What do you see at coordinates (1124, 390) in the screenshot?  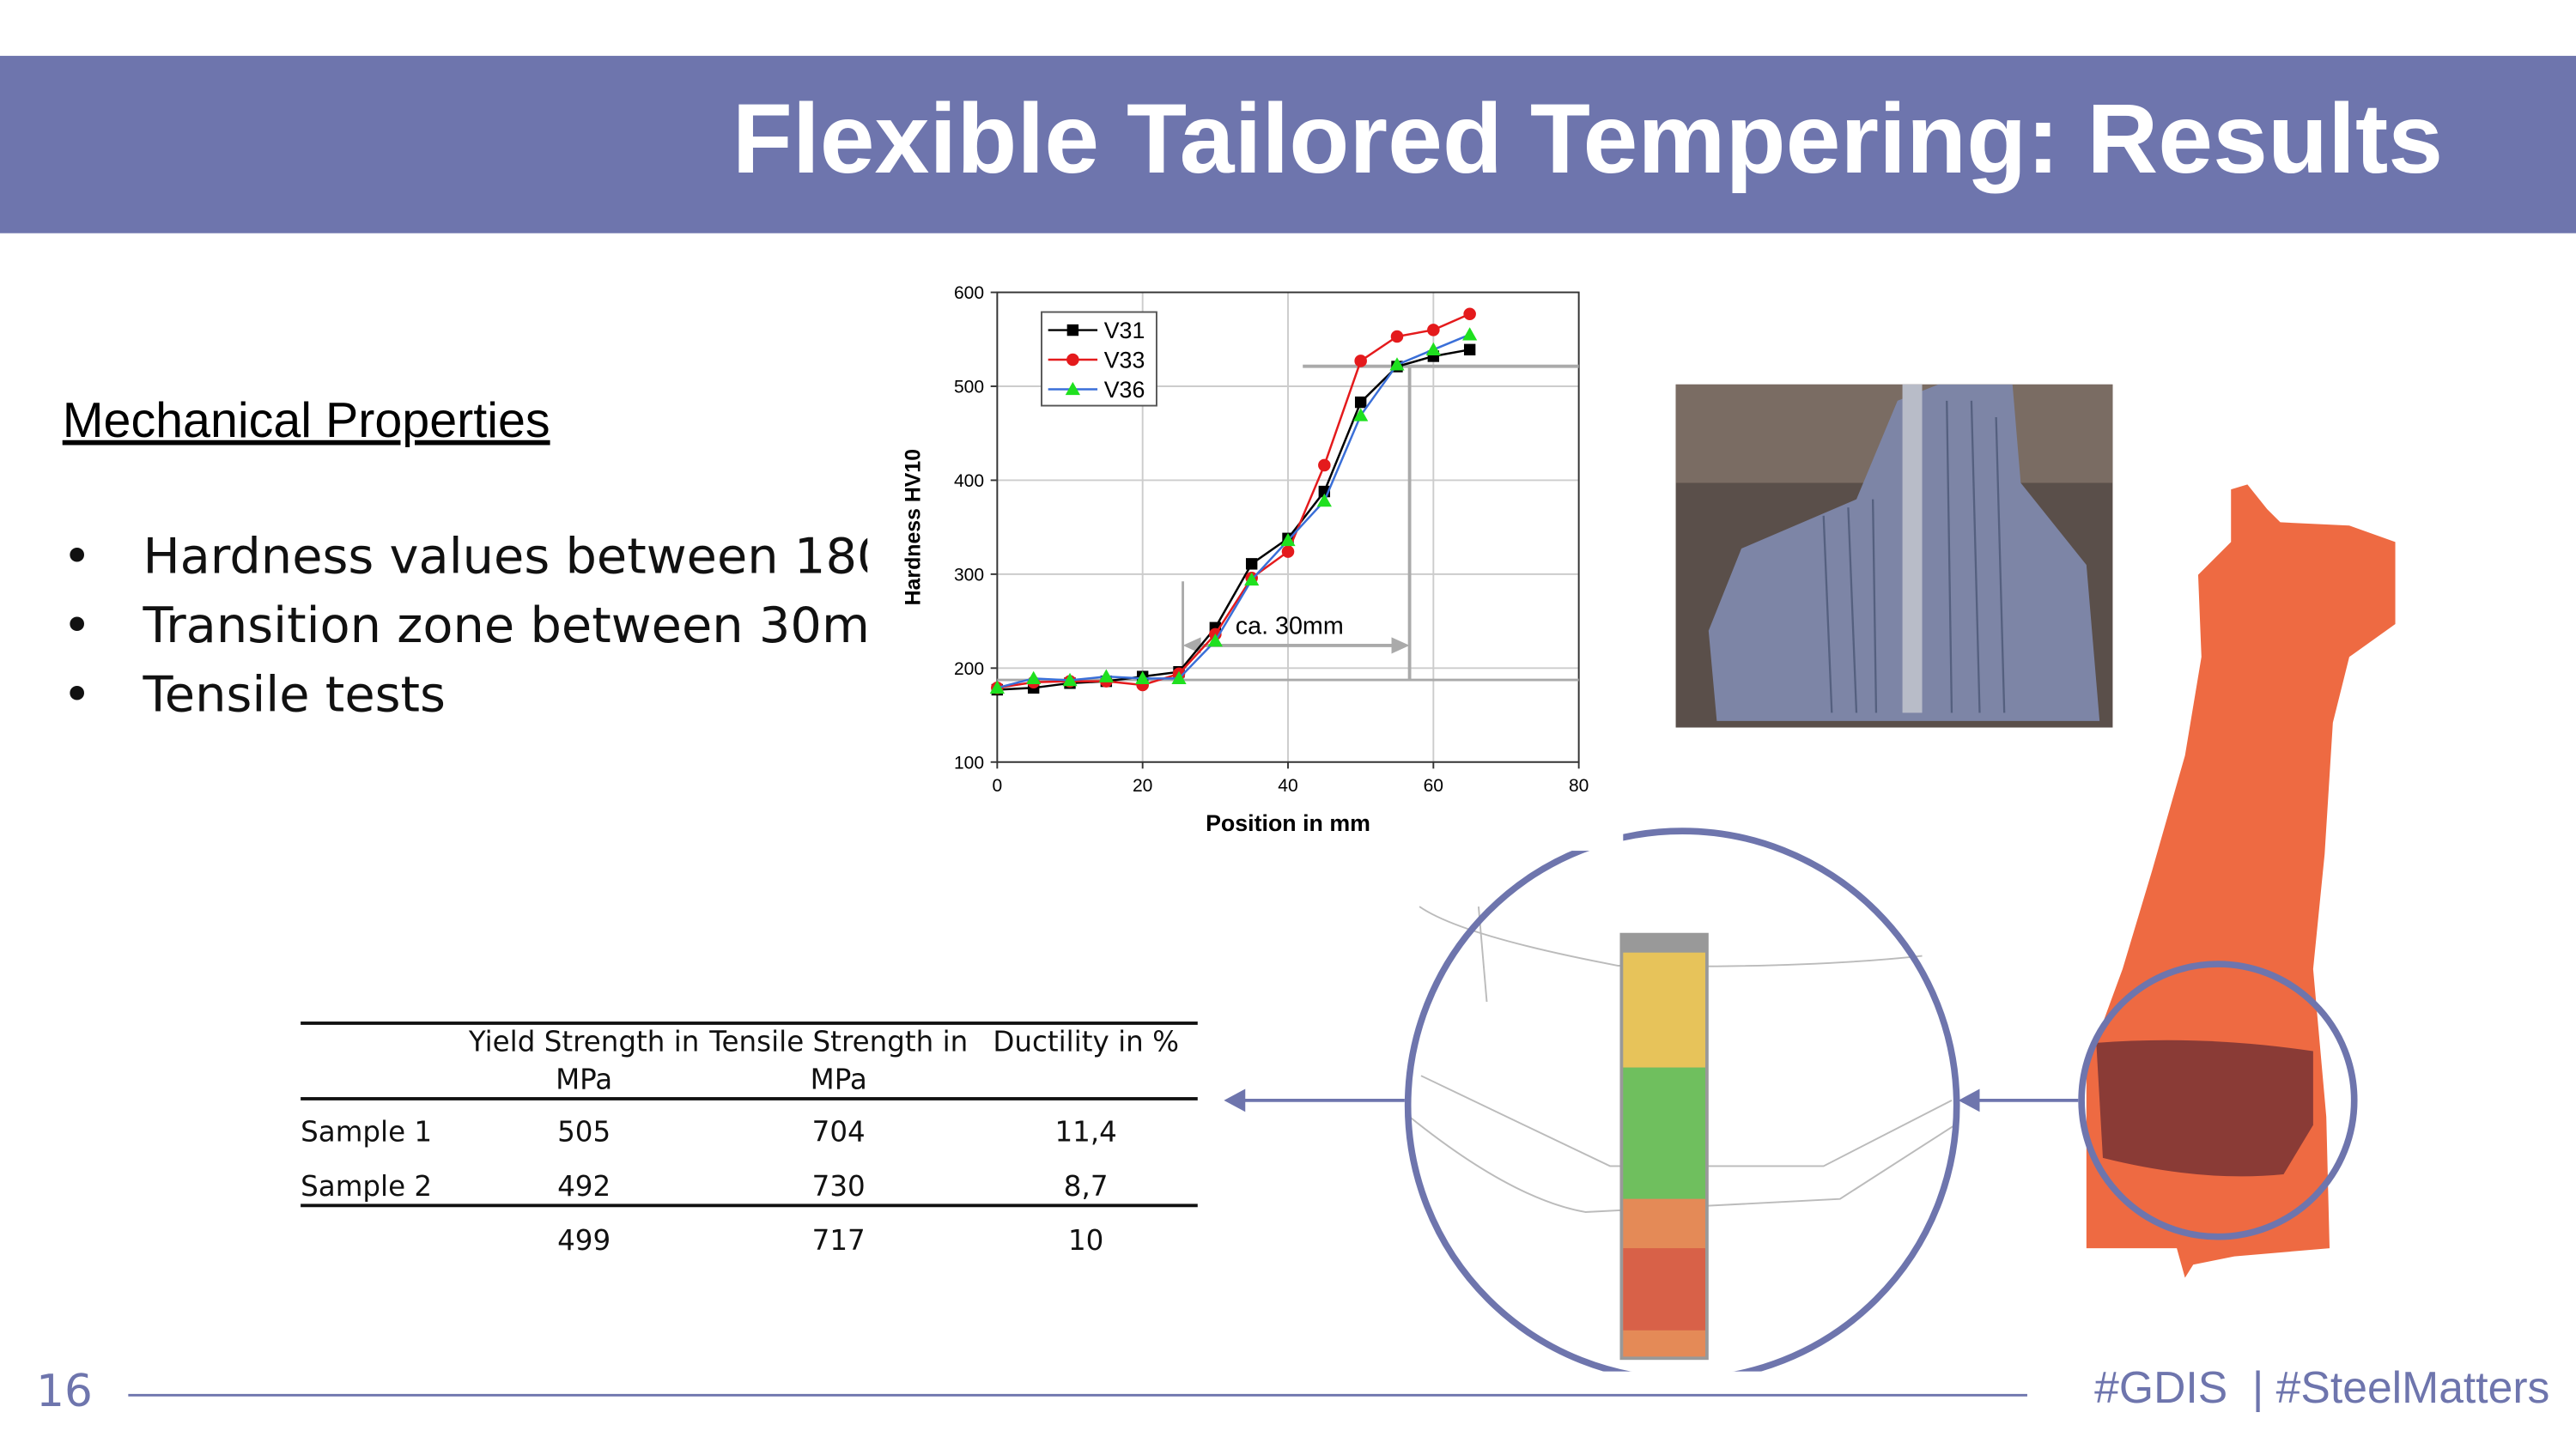 I see `legend-label: V36` at bounding box center [1124, 390].